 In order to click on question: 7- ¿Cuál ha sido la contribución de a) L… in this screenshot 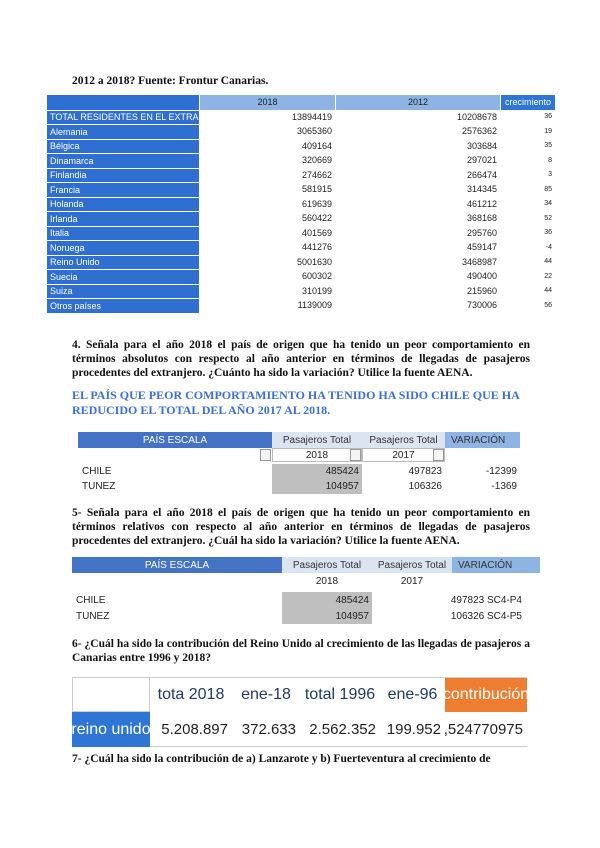, I will do `click(281, 759)`.